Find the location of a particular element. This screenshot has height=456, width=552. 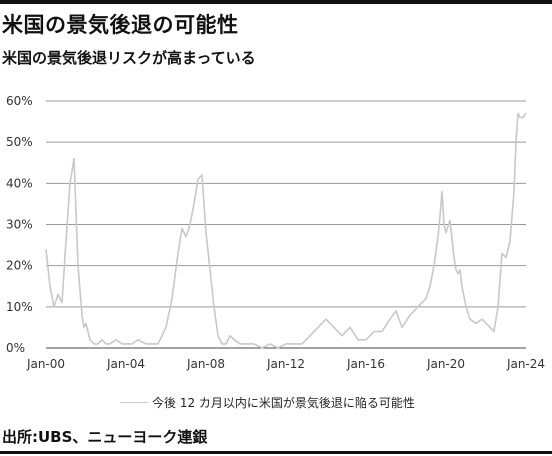

y-tick-label: 40% is located at coordinates (19, 183).